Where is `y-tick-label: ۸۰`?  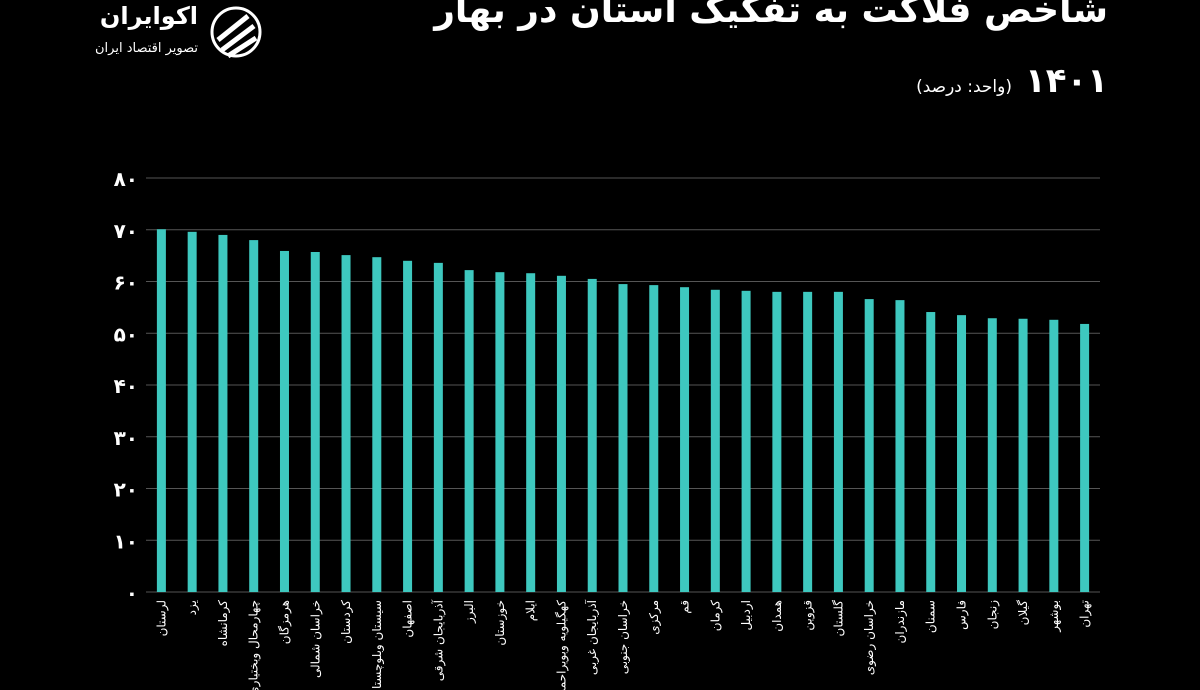
y-tick-label: ۸۰ is located at coordinates (126, 179).